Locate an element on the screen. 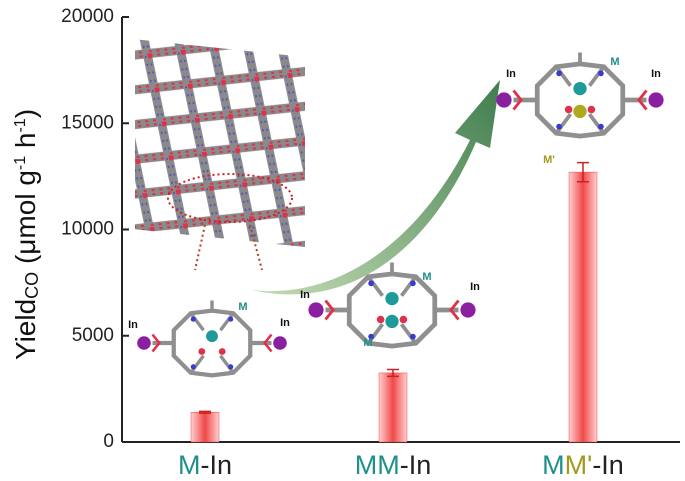 The height and width of the screenshot is (481, 685). y-tick-label: 15000 is located at coordinates (87, 122).